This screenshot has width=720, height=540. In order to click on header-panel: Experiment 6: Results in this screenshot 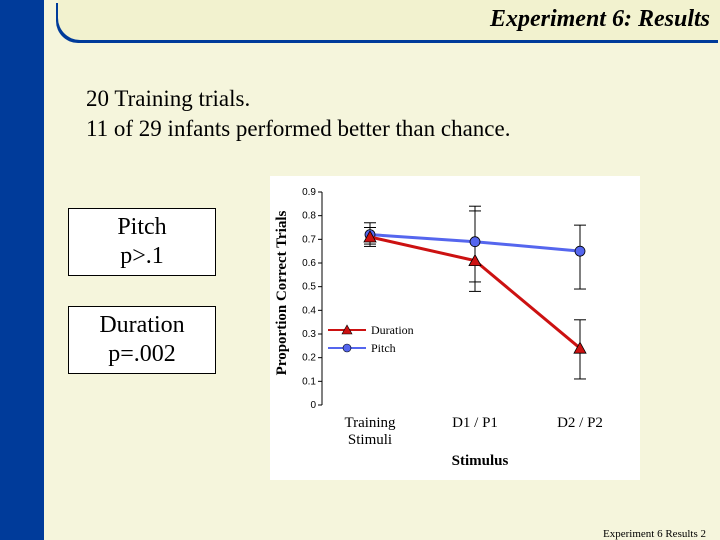, I will do `click(389, 20)`.